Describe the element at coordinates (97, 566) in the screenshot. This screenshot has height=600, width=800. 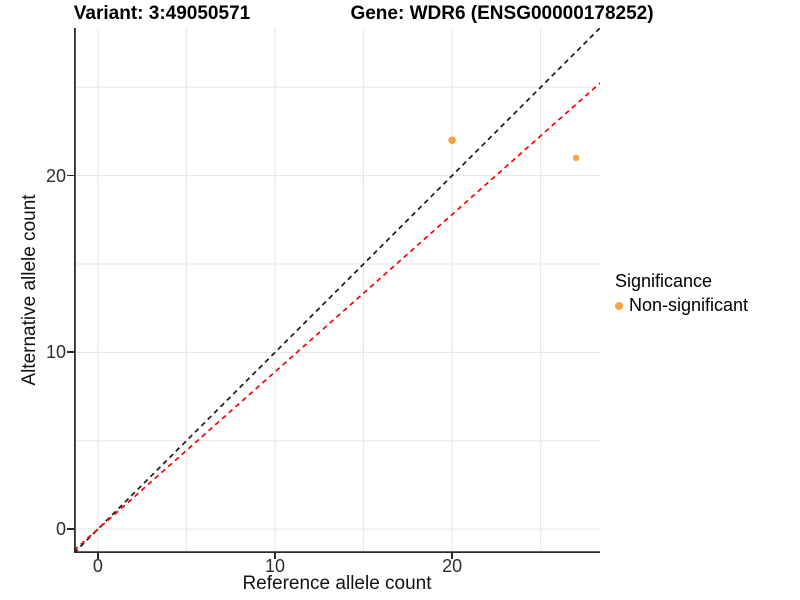
I see `x-tick-label: 0` at that location.